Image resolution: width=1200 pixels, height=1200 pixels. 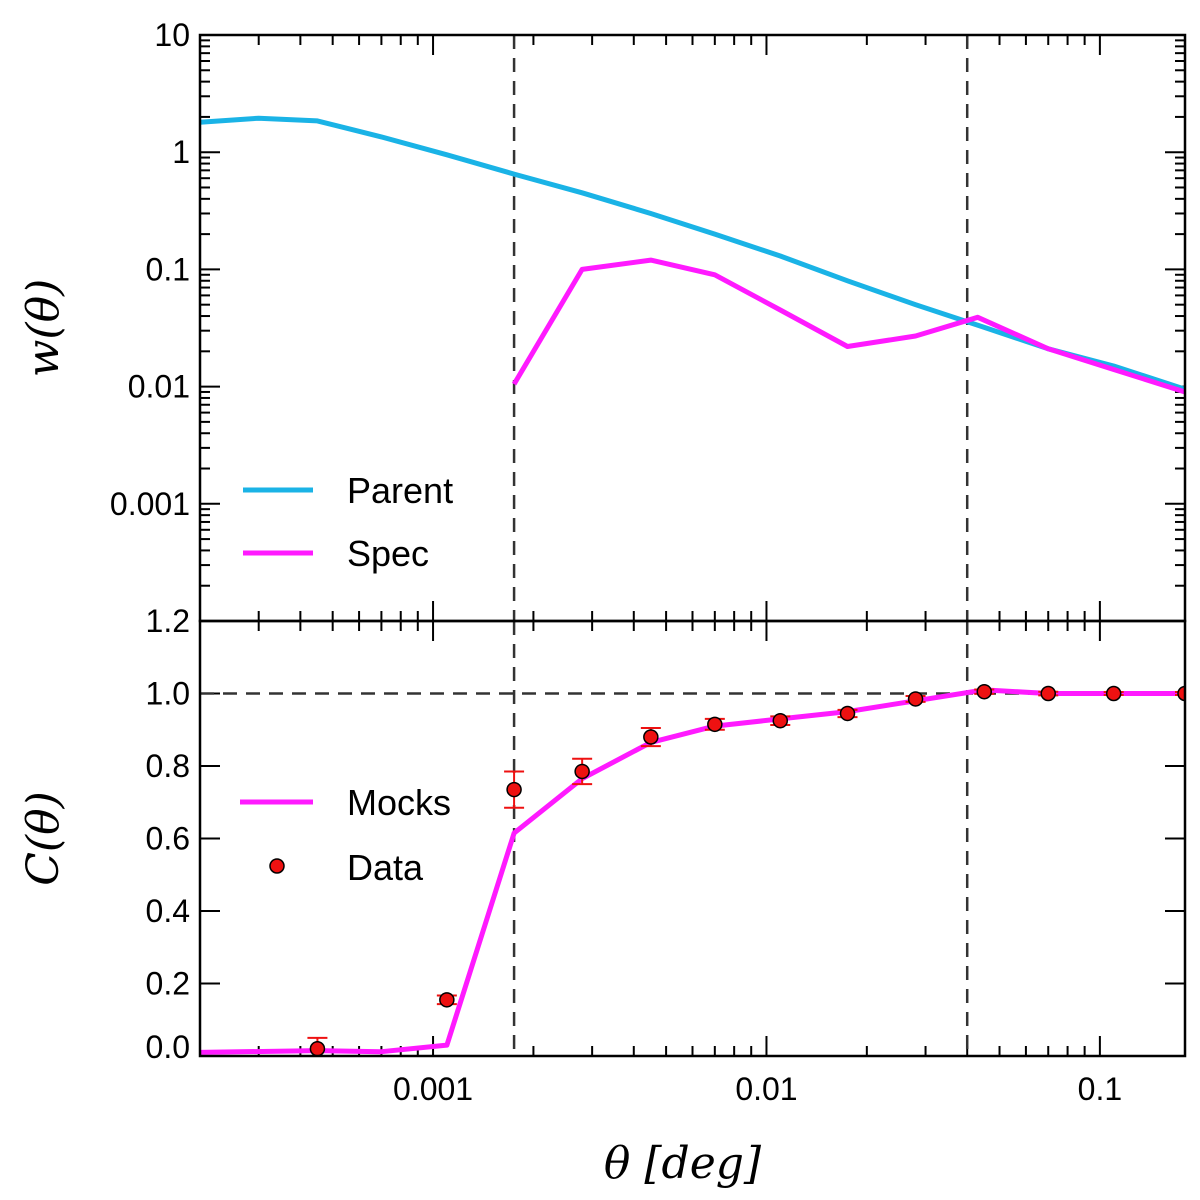 What do you see at coordinates (168, 1047) in the screenshot?
I see `lower-y-tick-label: 0.0` at bounding box center [168, 1047].